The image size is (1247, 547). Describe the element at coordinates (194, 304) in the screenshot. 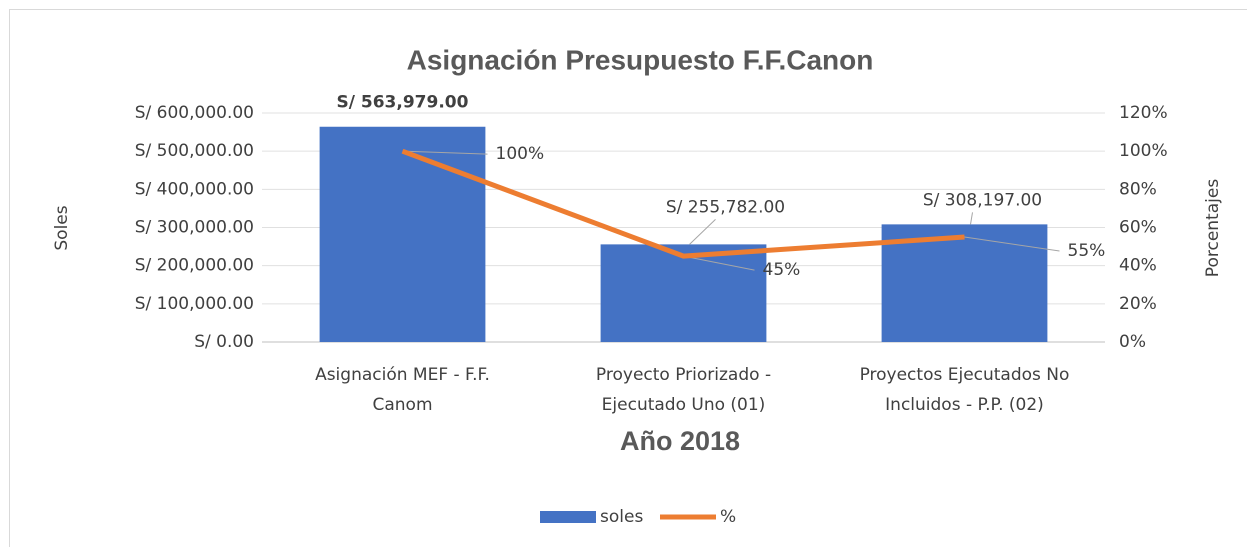

I see `y-tick-label: S/ 100,000.00` at that location.